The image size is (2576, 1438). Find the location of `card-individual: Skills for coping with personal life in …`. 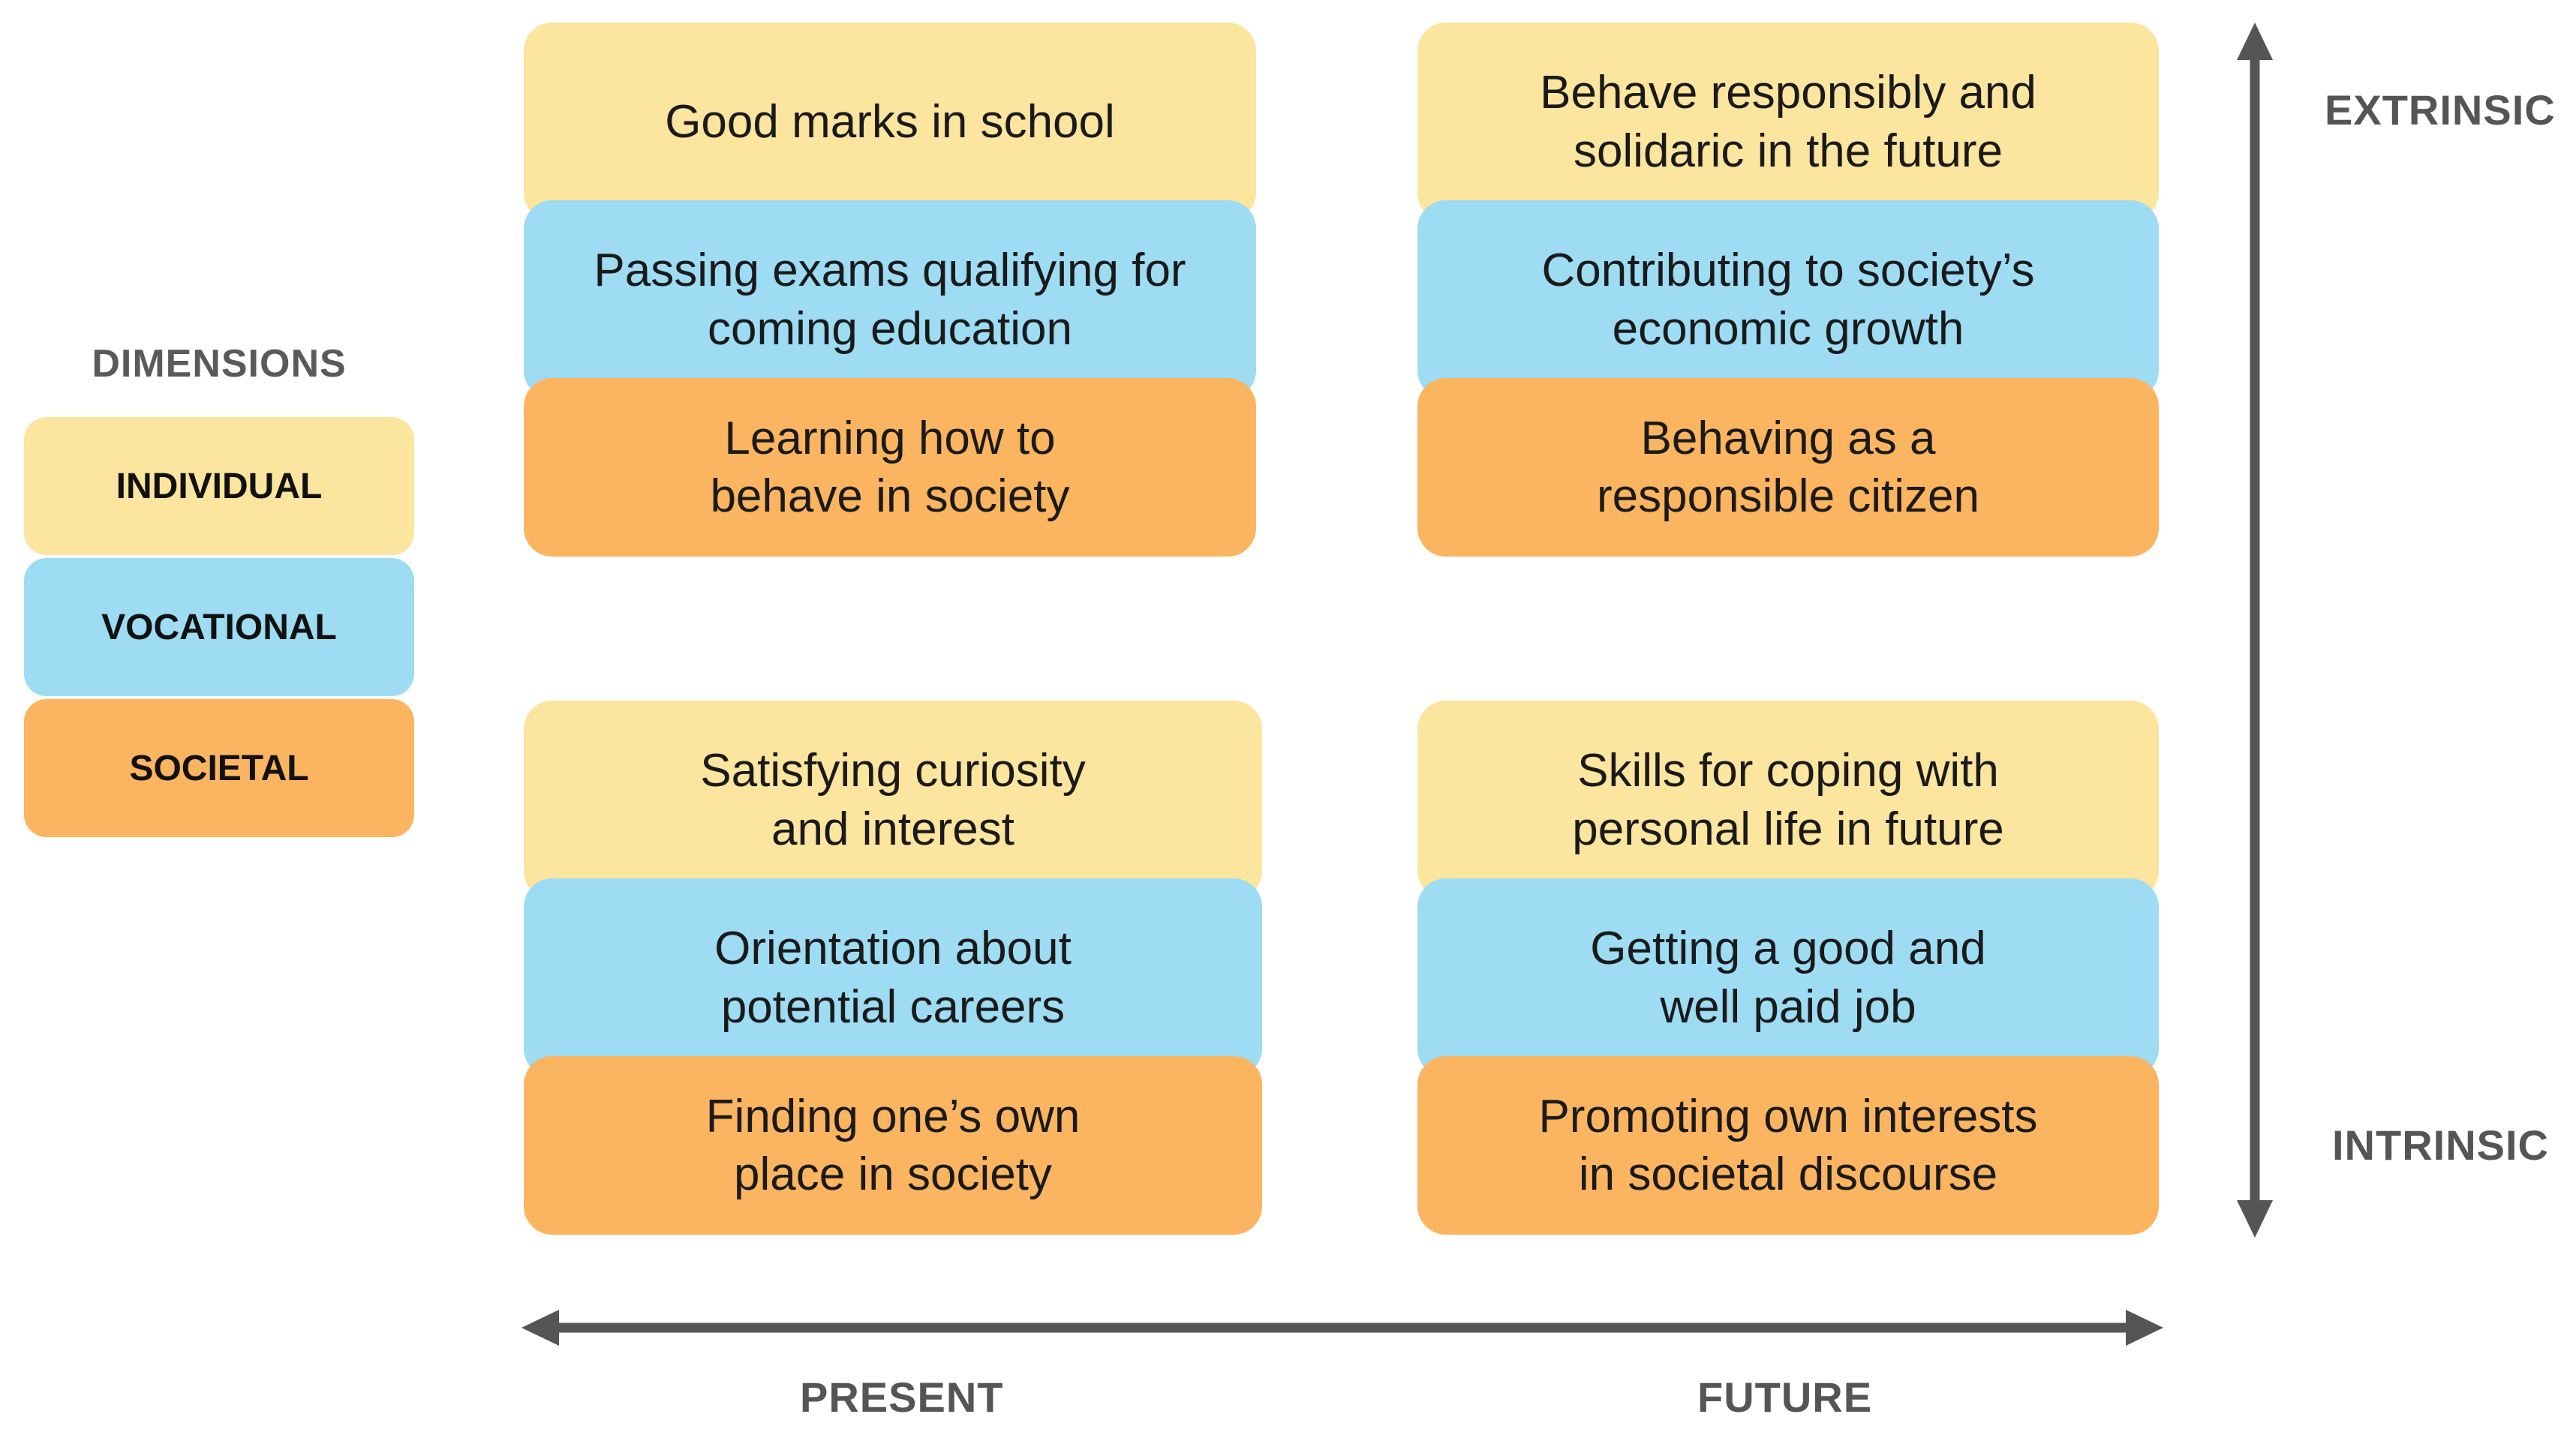

card-individual: Skills for coping with personal life in … is located at coordinates (1788, 800).